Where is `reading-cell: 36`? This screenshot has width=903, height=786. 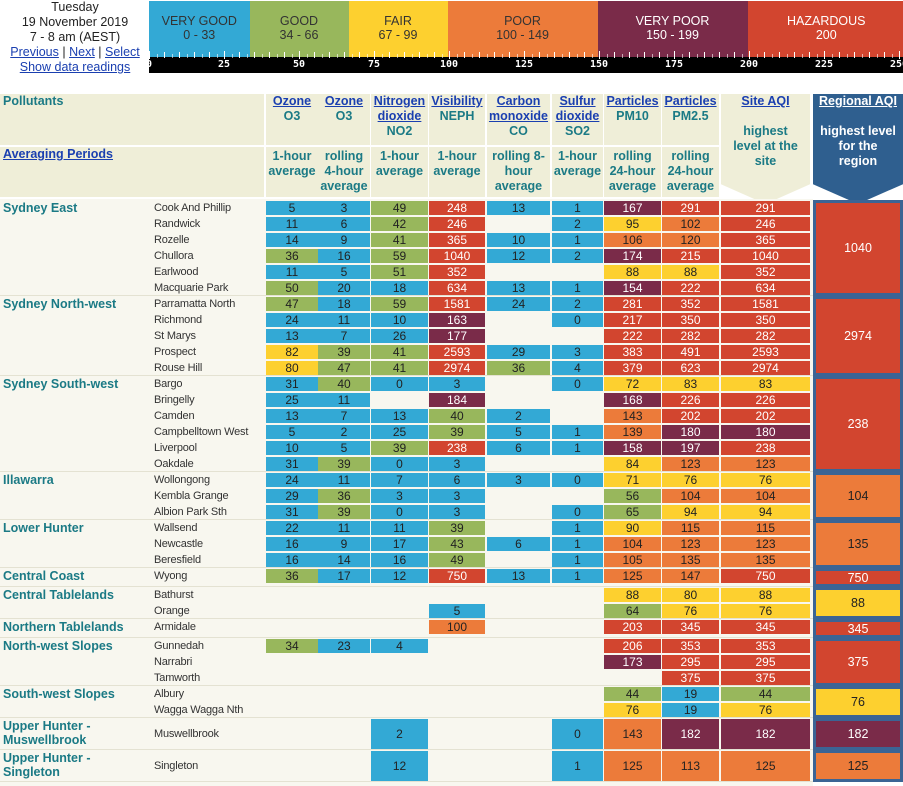
reading-cell: 36 is located at coordinates (292, 576).